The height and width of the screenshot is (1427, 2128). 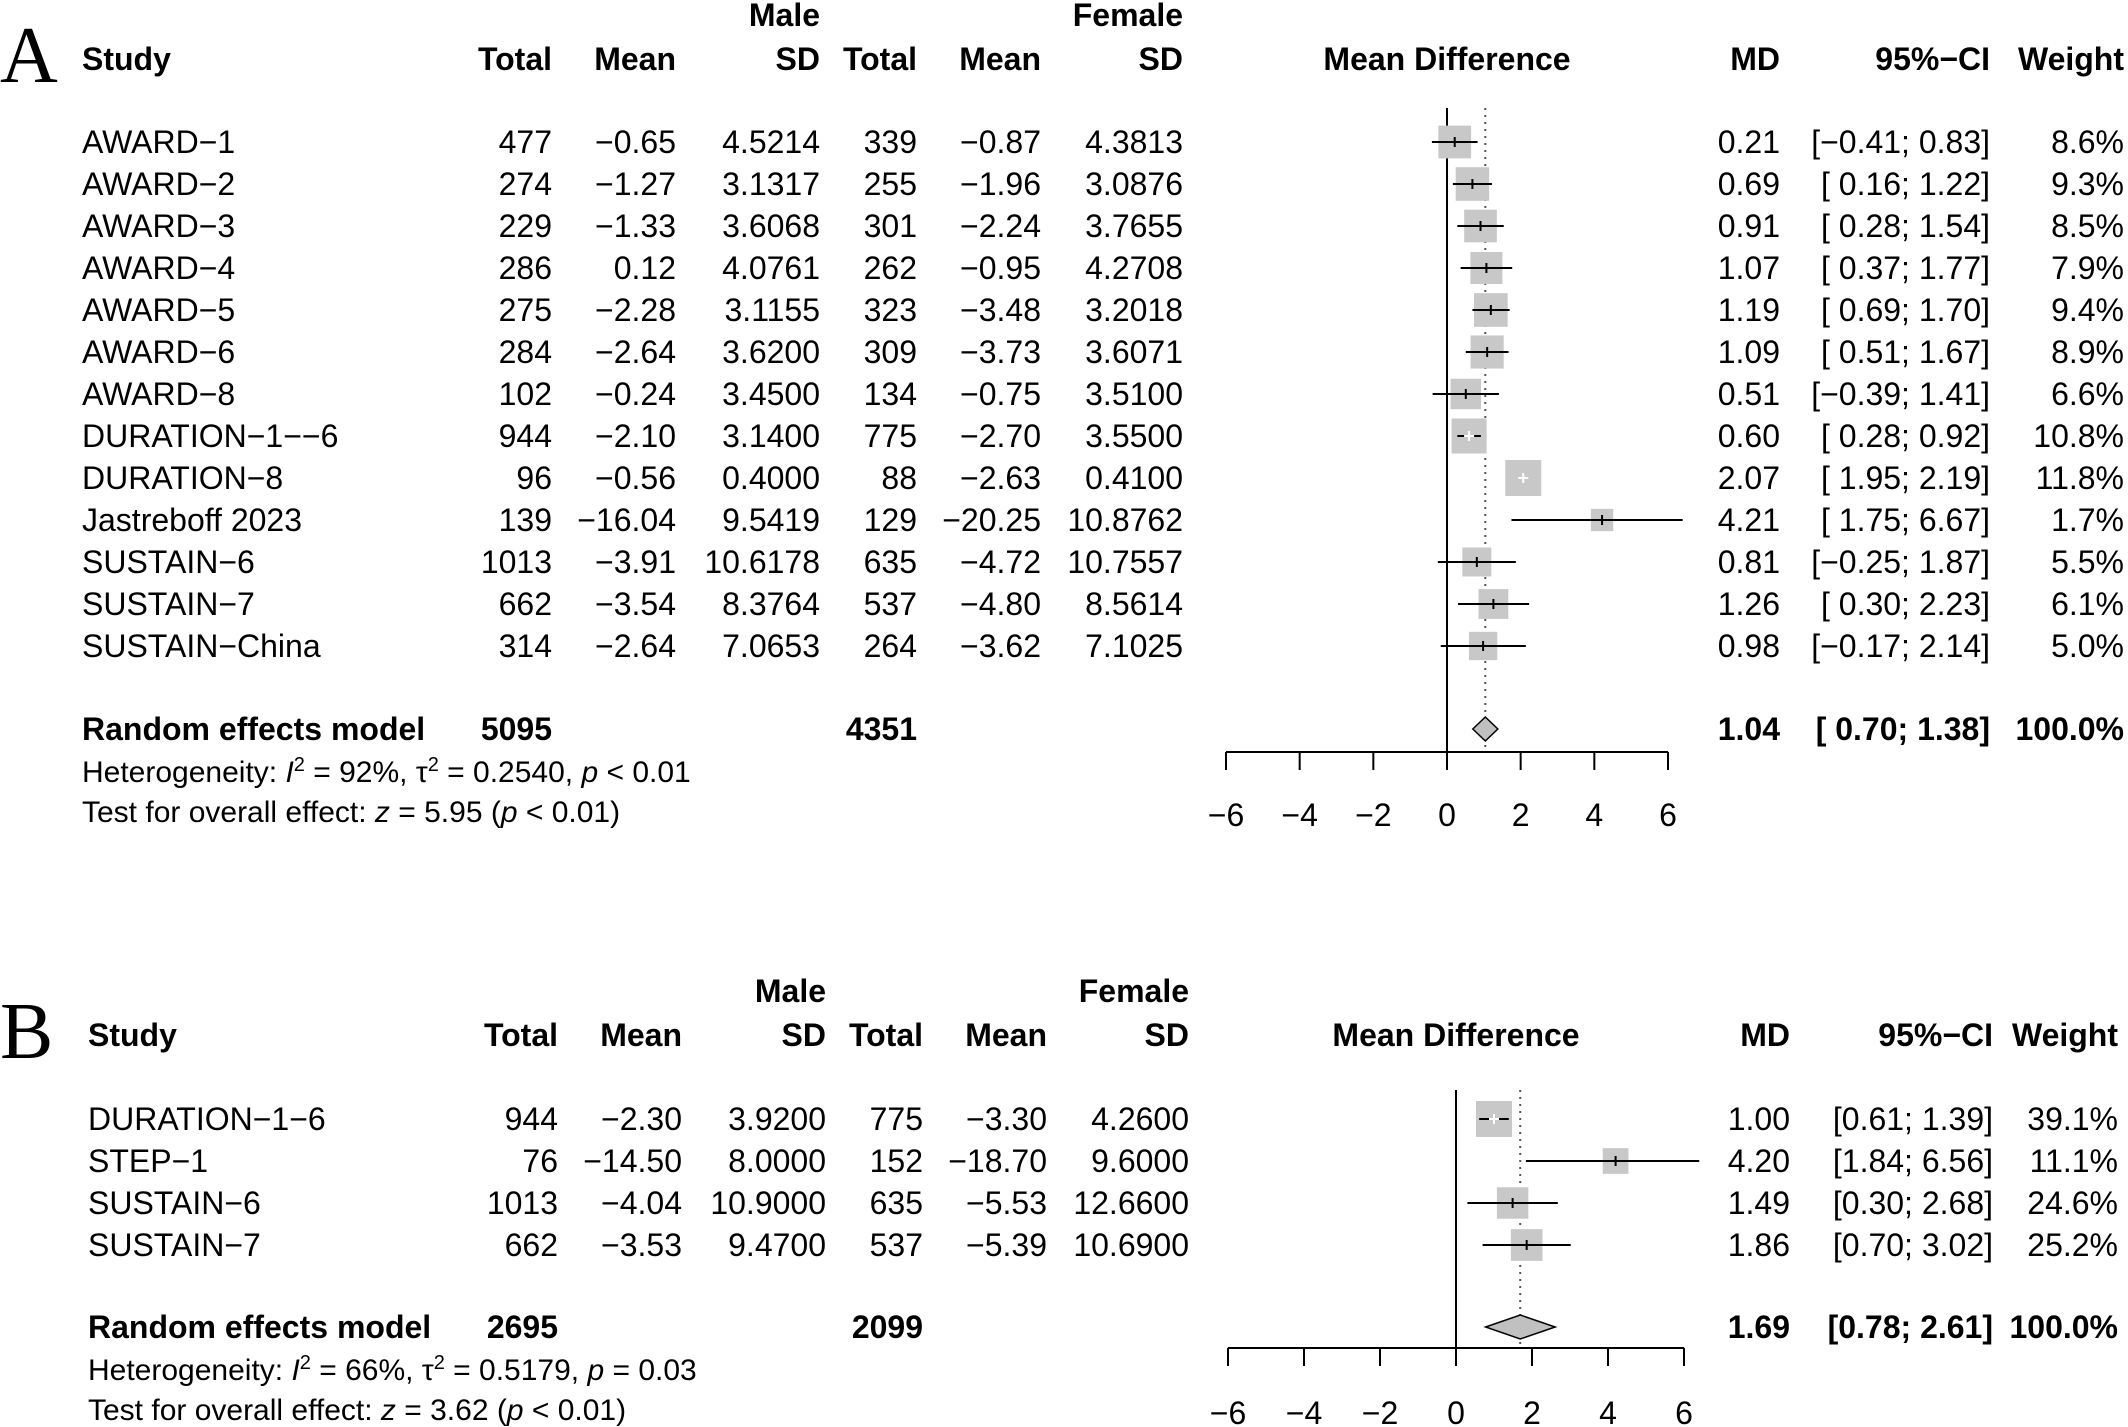 What do you see at coordinates (635, 184) in the screenshot?
I see `male-mean: −1.27` at bounding box center [635, 184].